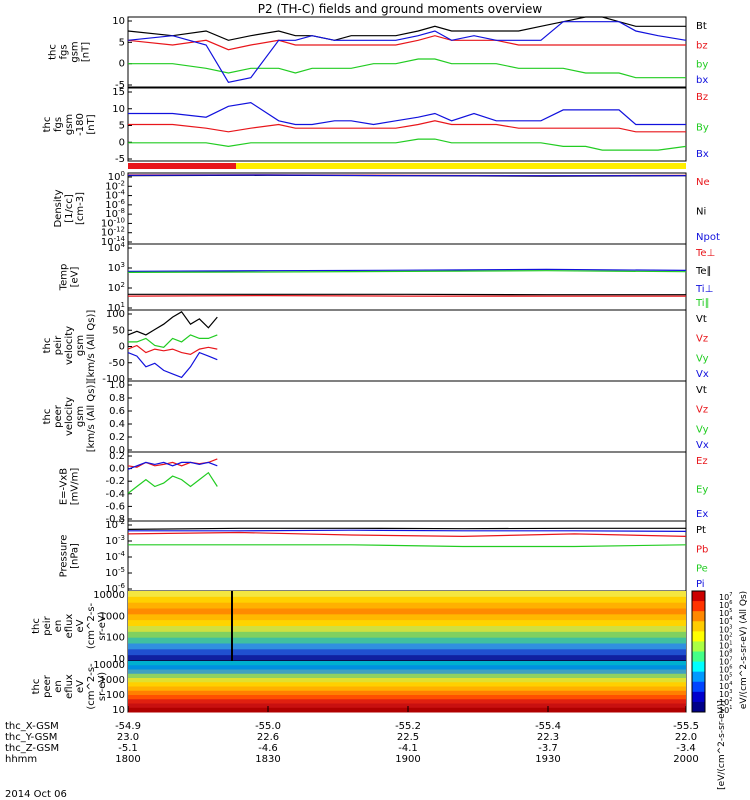  I want to click on x-axis-value: 23.0, so click(128, 737).